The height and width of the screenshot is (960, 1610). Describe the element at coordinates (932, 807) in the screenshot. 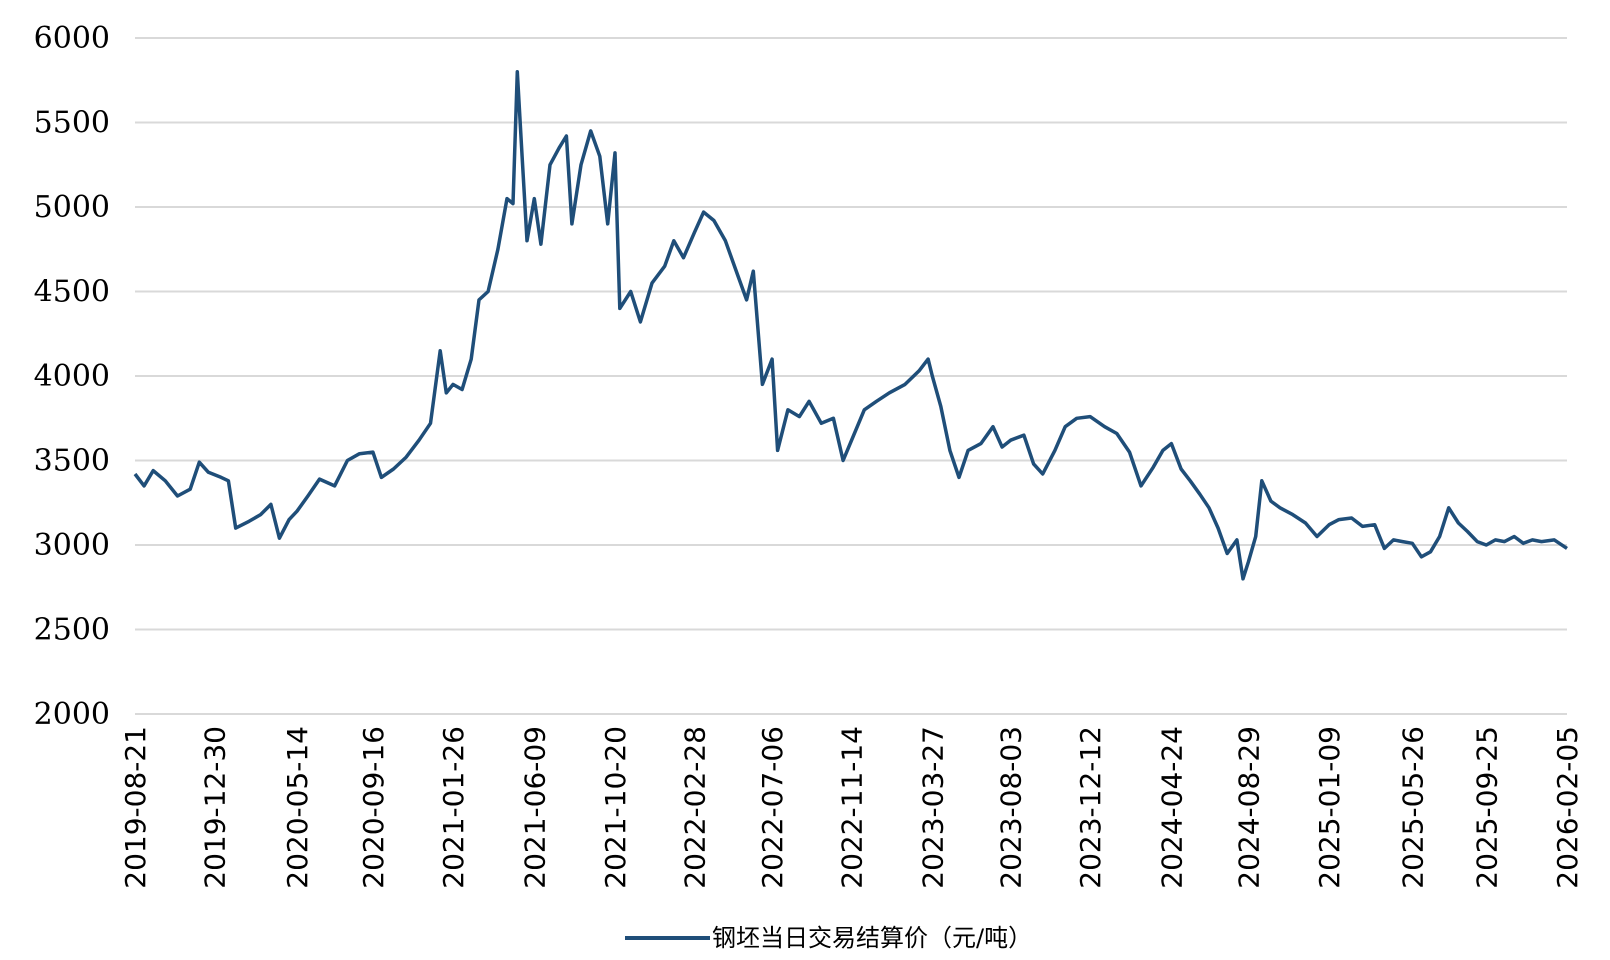

I see `x-tick-label: 2023-03-27` at that location.